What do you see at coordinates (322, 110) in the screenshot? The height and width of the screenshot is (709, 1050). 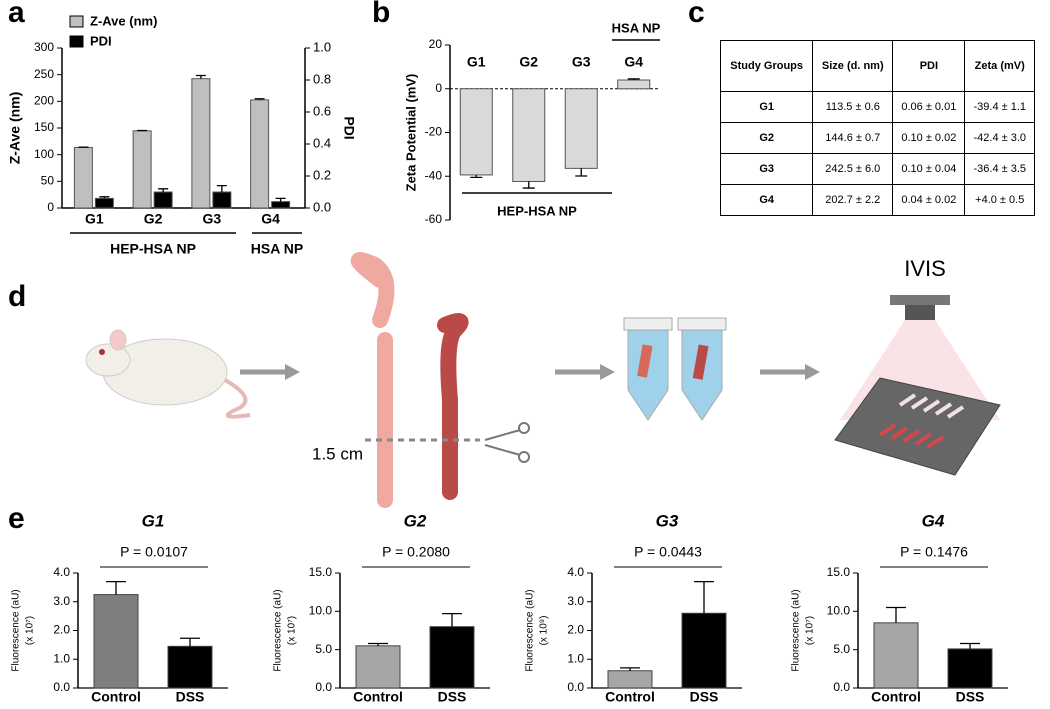 I see `y-tick-label: 0.6` at bounding box center [322, 110].